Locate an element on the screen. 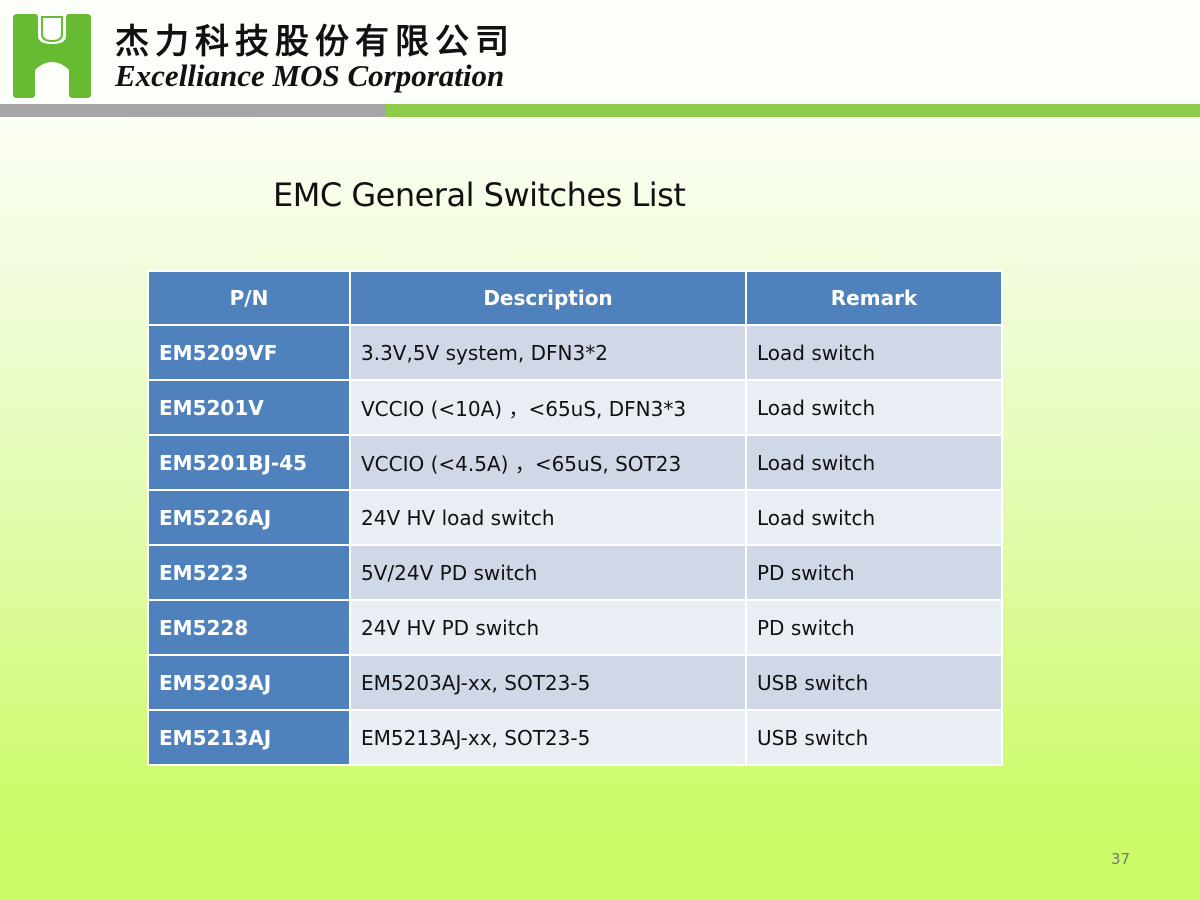 This screenshot has width=1200, height=900. table-row: EM5228 24V HV PD switch PD switch is located at coordinates (575, 627).